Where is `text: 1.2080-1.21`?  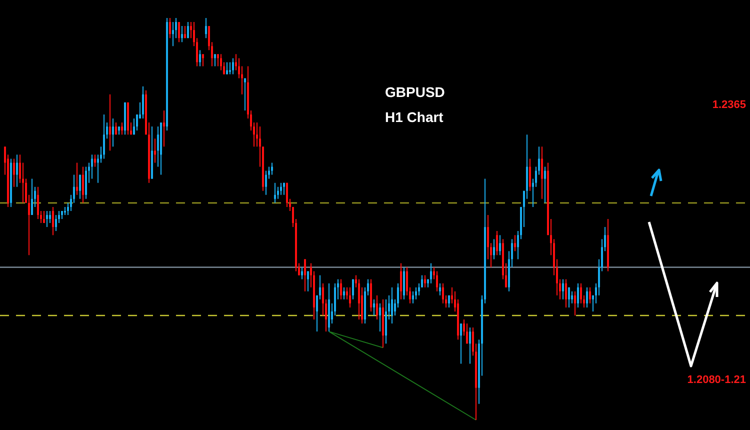 text: 1.2080-1.21 is located at coordinates (716, 380).